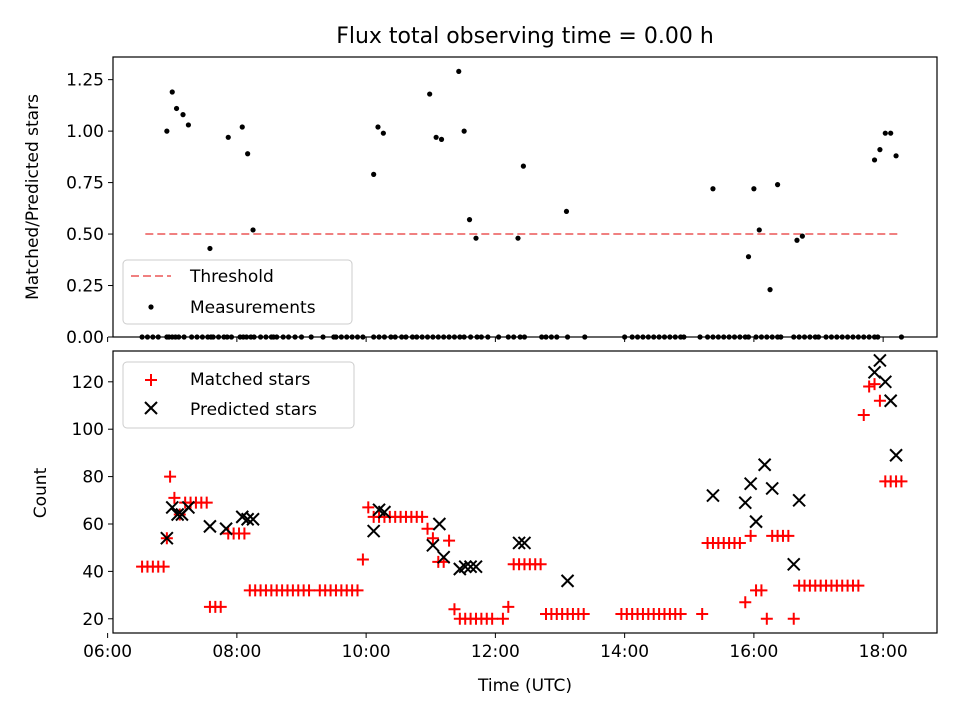 This screenshot has width=960, height=720. What do you see at coordinates (253, 410) in the screenshot?
I see `predicted-legend-label: Predicted stars` at bounding box center [253, 410].